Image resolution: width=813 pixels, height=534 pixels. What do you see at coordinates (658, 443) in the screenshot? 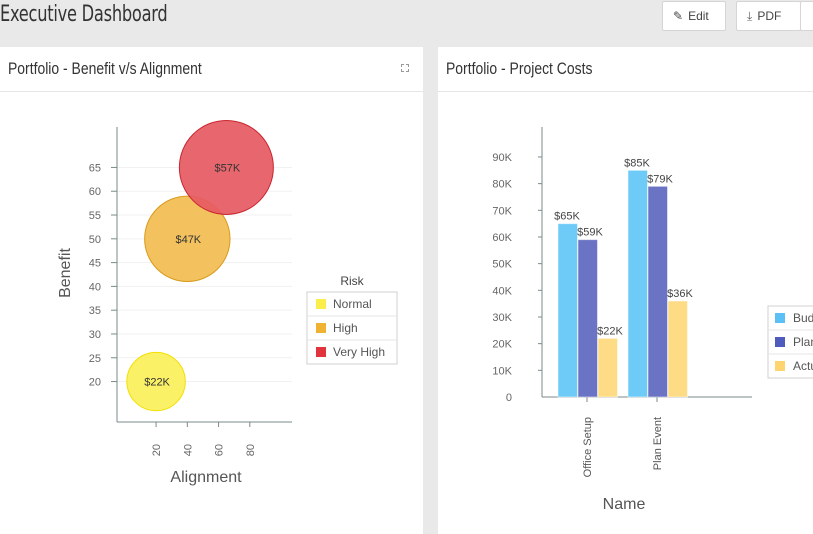
I see `x-tick-label: Plan Event` at bounding box center [658, 443].